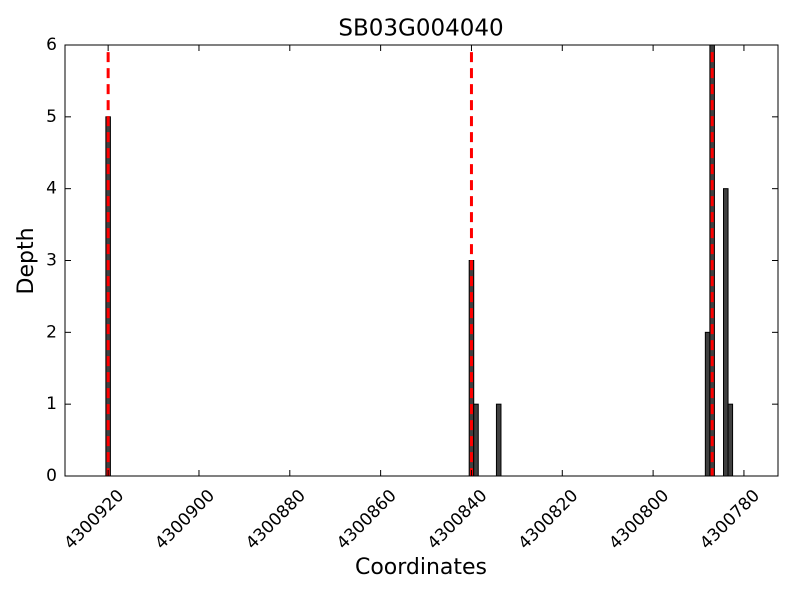 The width and height of the screenshot is (800, 600). Describe the element at coordinates (421, 567) in the screenshot. I see `x-axis-label: Coordinates` at that location.